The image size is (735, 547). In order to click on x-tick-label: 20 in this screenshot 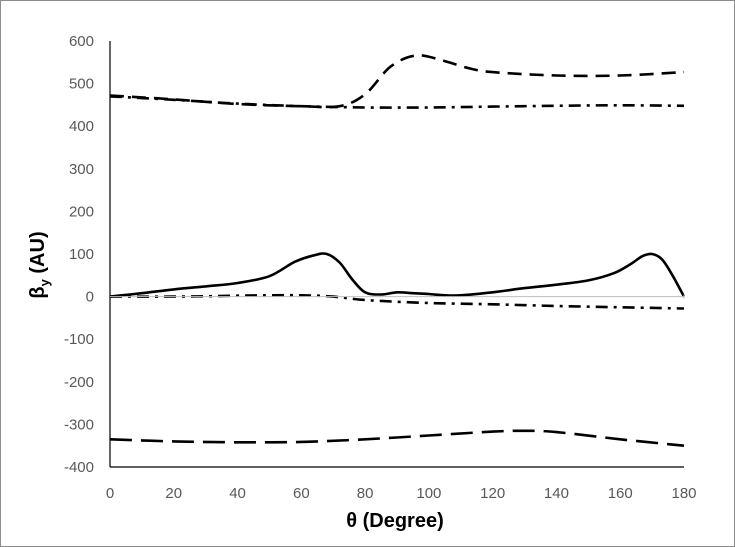, I will do `click(173, 493)`.